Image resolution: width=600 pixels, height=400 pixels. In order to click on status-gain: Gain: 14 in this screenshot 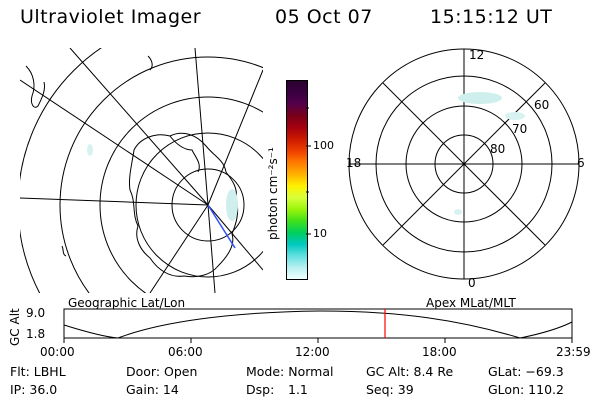, I will do `click(152, 389)`.